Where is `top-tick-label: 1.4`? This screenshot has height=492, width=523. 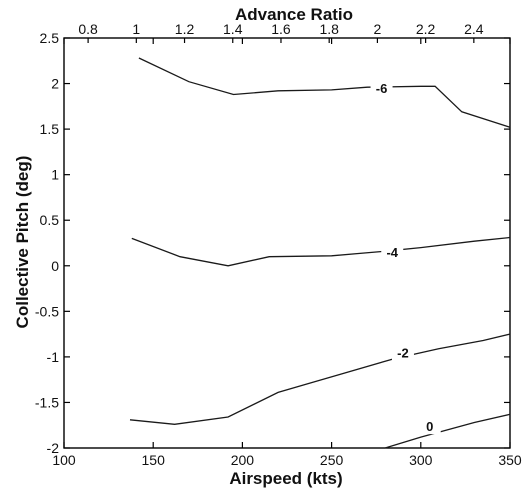 top-tick-label: 1.4 is located at coordinates (233, 29).